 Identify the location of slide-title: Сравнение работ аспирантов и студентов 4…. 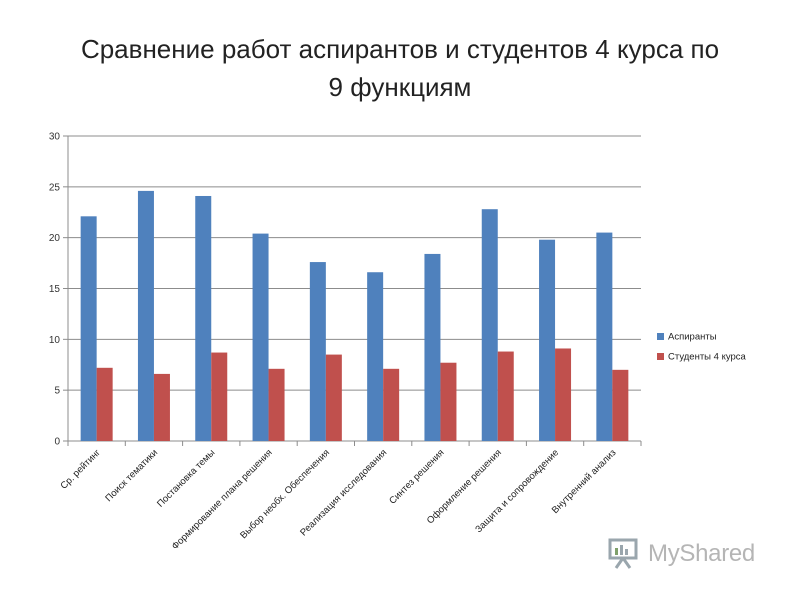
(400, 68).